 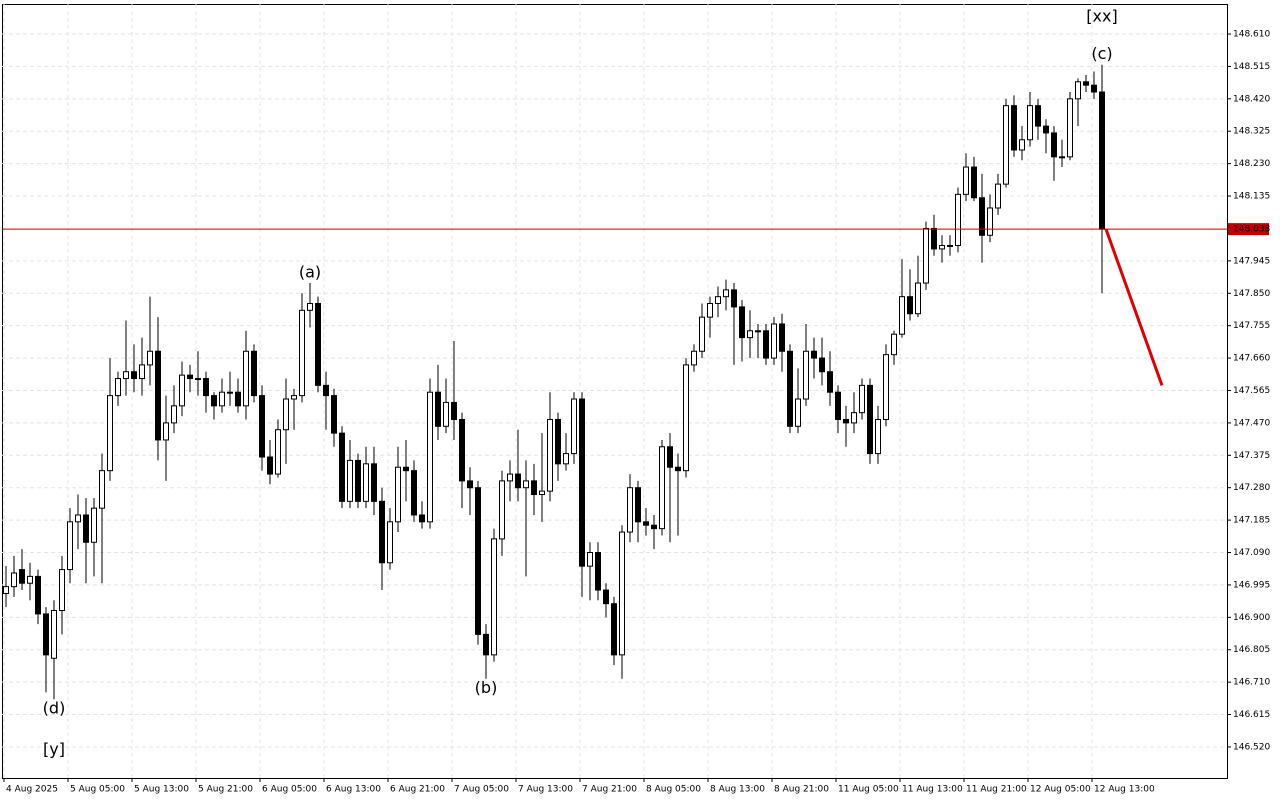 What do you see at coordinates (353, 790) in the screenshot?
I see `x-tick-label: 6 Aug 13:00` at bounding box center [353, 790].